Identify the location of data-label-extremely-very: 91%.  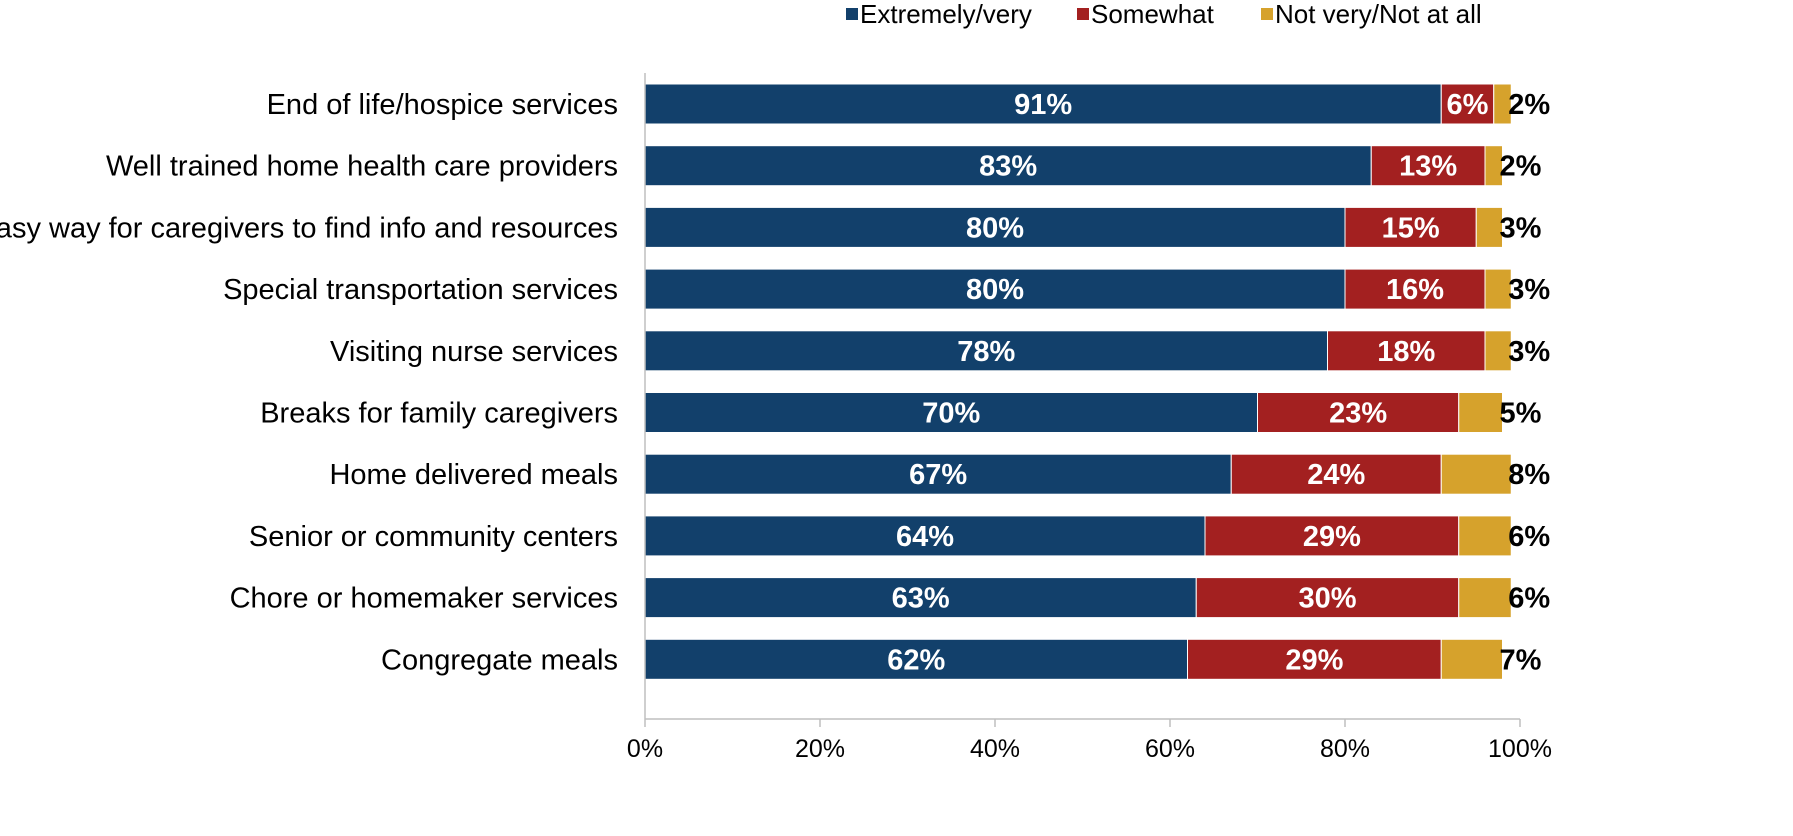
(1043, 105).